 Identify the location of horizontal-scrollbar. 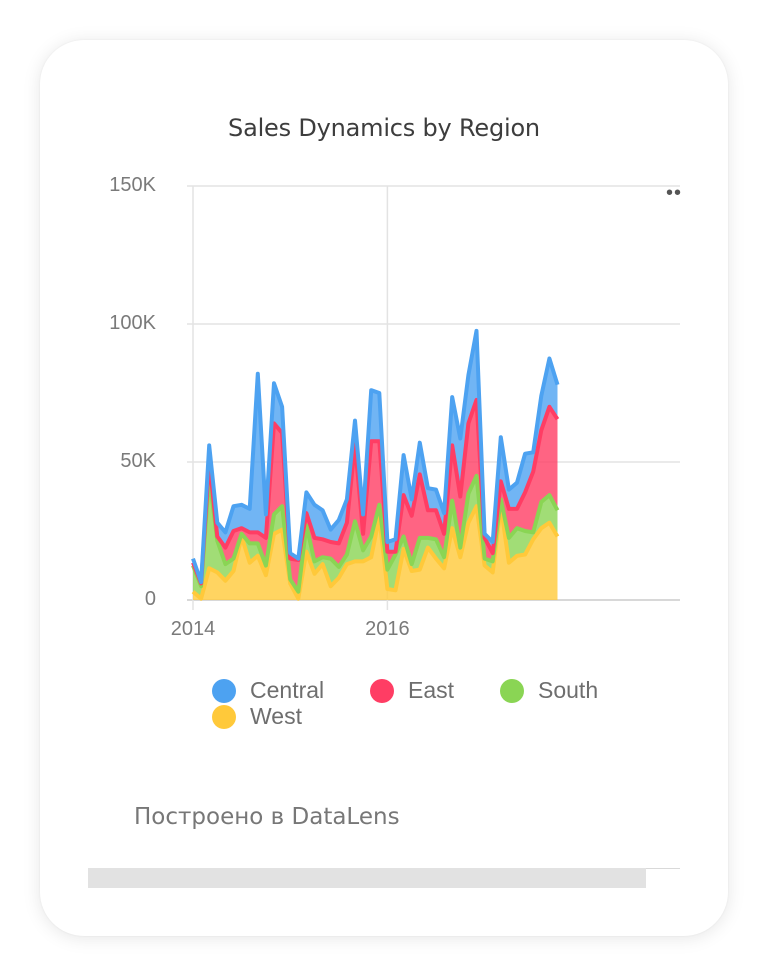
(384, 878).